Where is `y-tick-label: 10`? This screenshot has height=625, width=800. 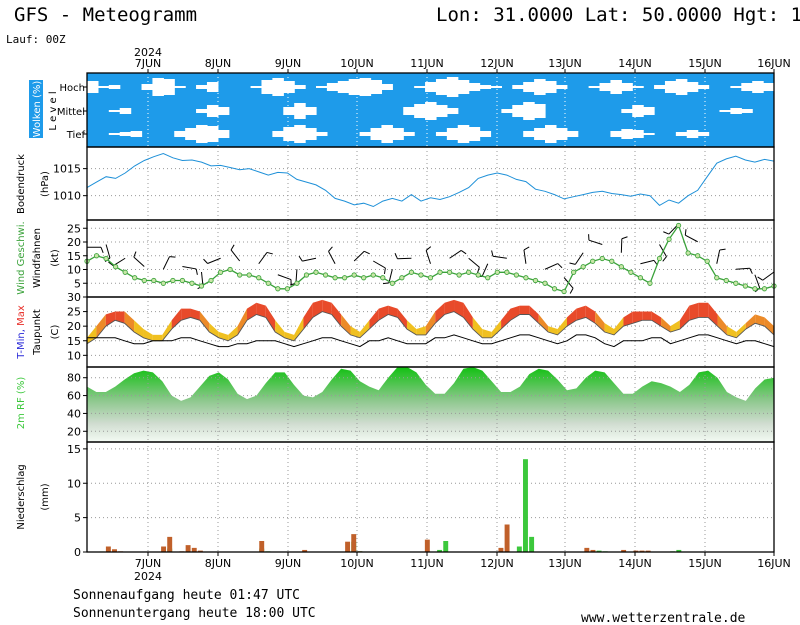 y-tick-label: 10 is located at coordinates (74, 270).